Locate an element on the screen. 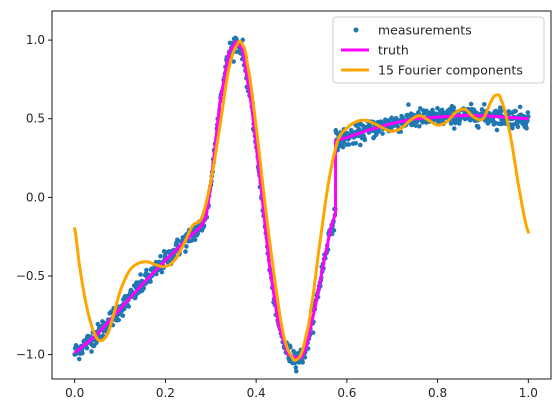  y-tick-label: −0.5 is located at coordinates (30, 276).